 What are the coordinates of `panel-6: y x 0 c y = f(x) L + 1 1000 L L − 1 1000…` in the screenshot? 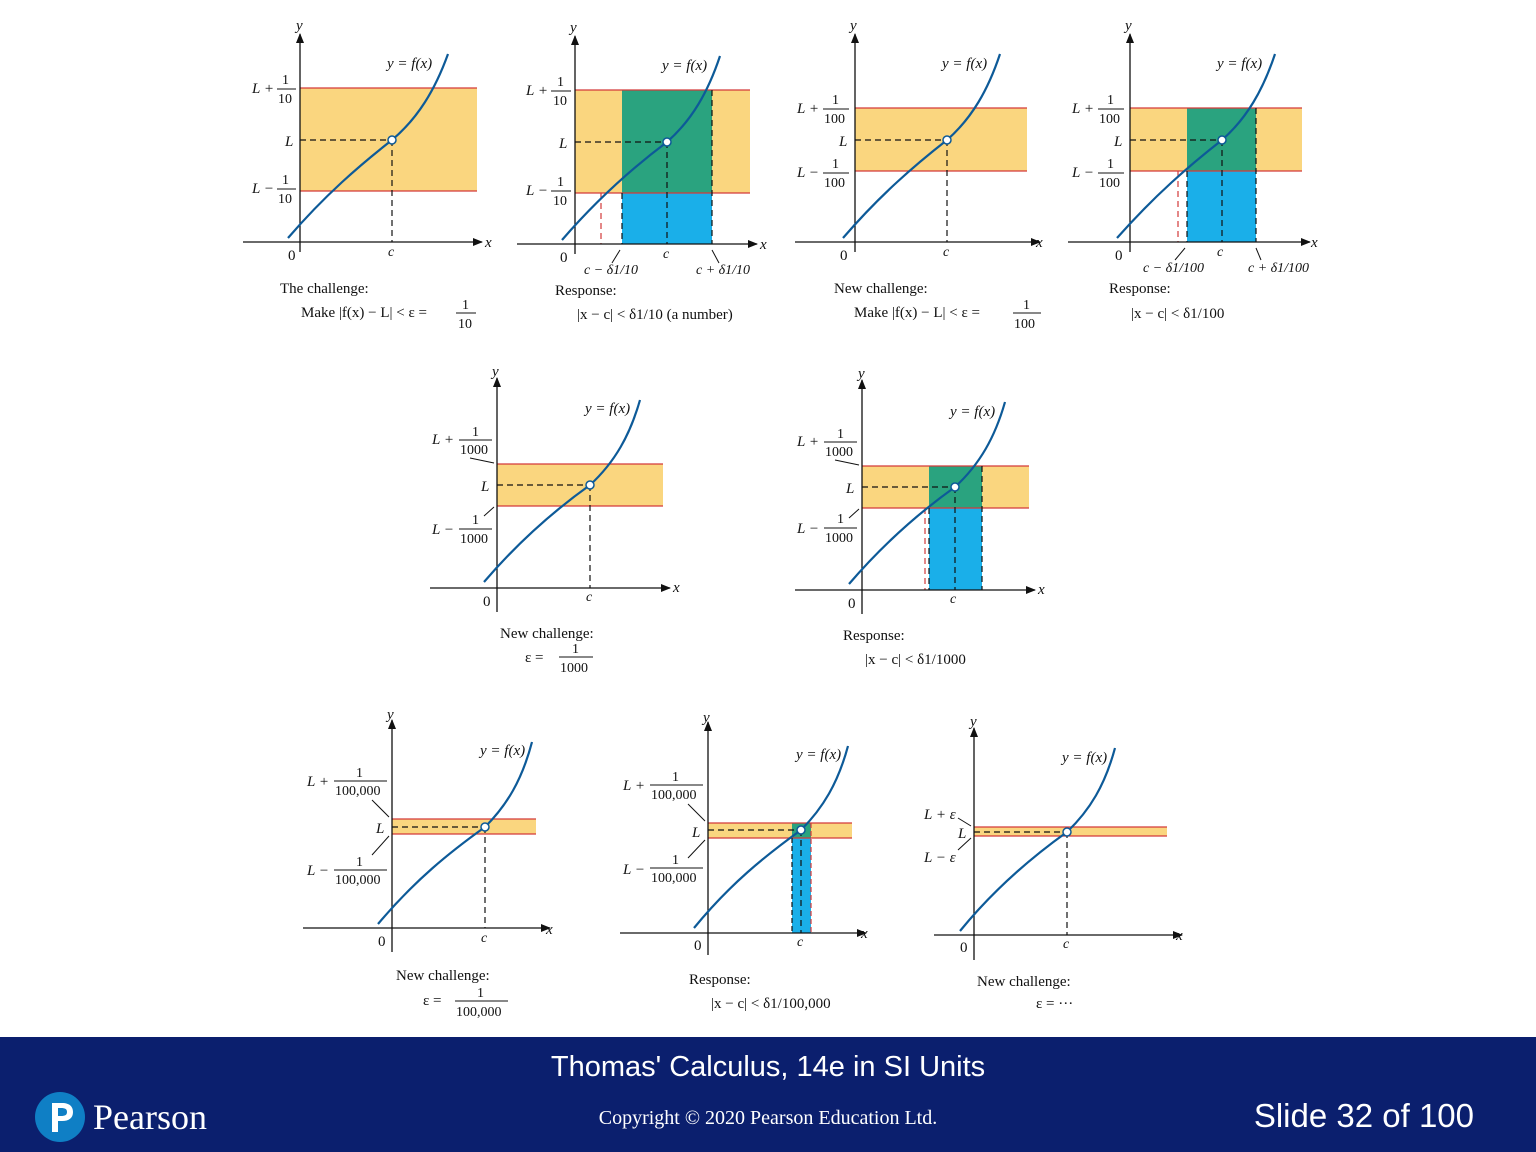 It's located at (920, 517).